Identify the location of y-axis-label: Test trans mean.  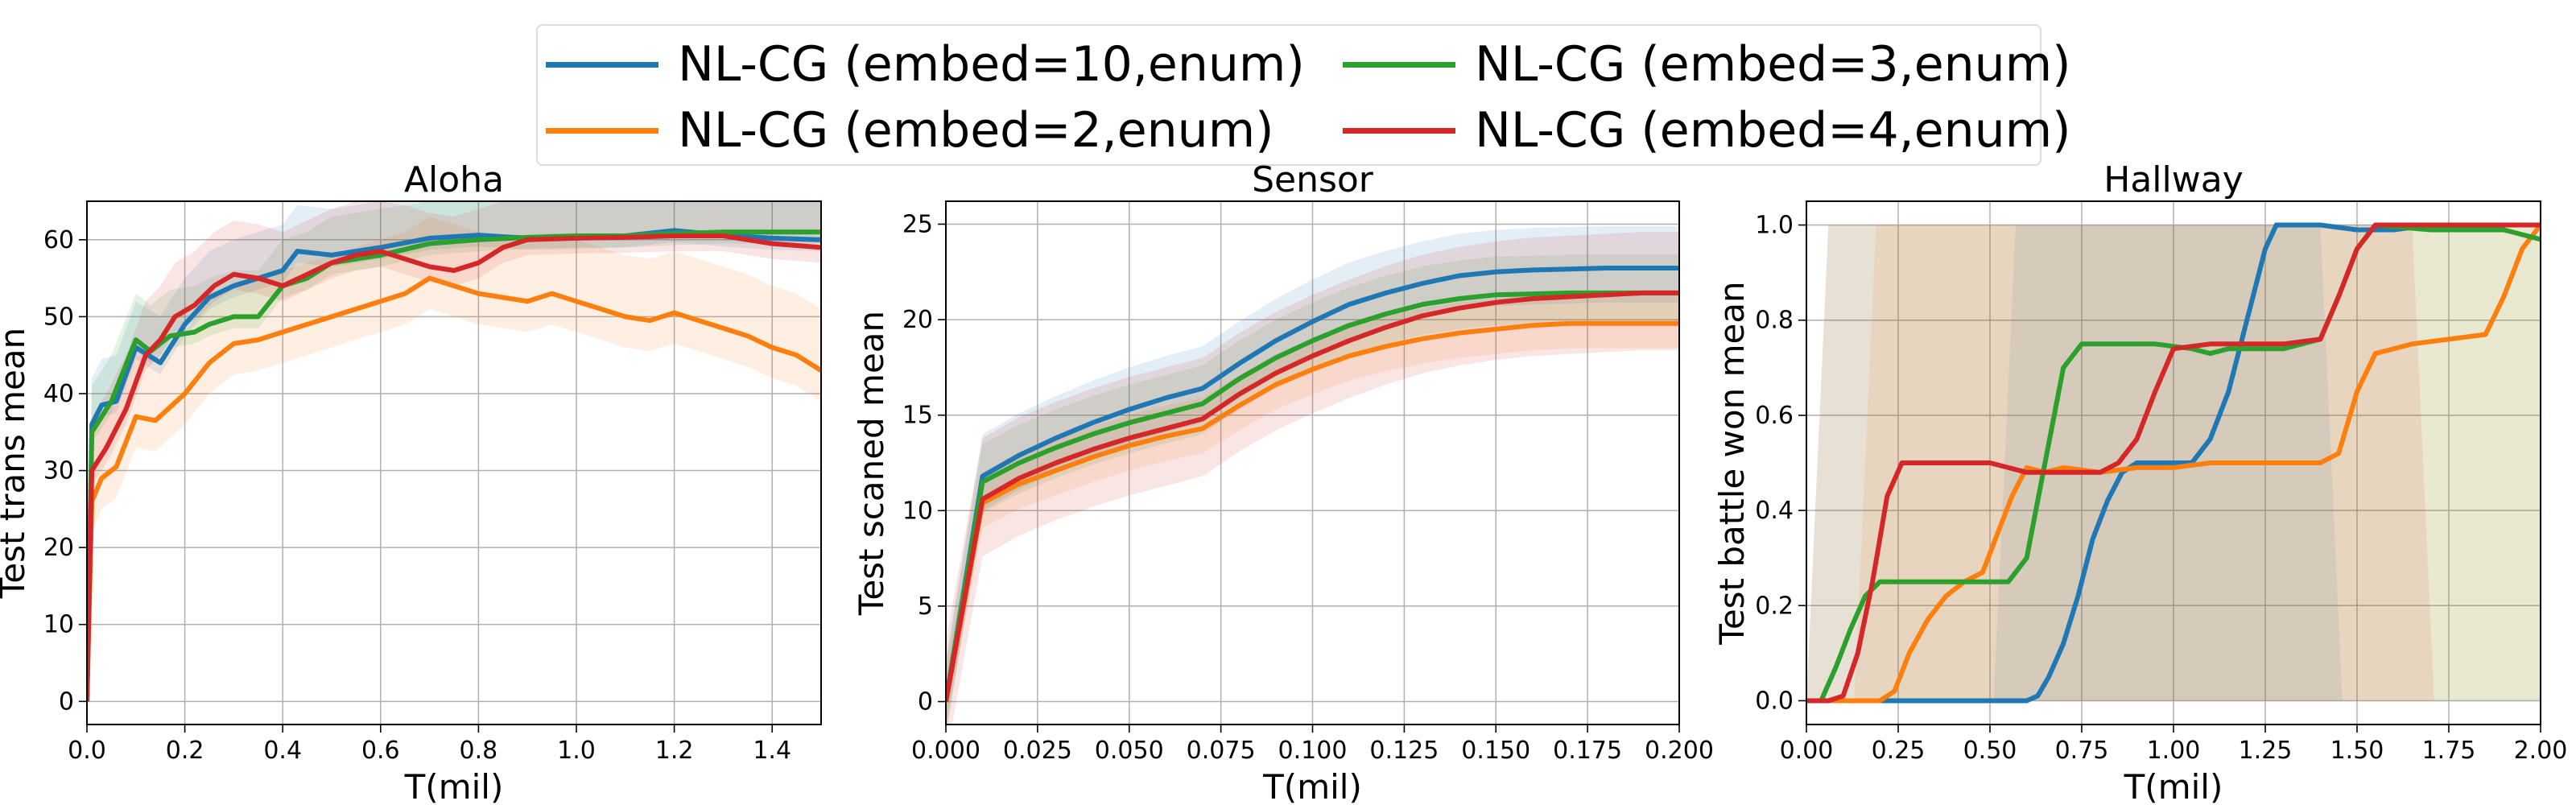
(16, 464).